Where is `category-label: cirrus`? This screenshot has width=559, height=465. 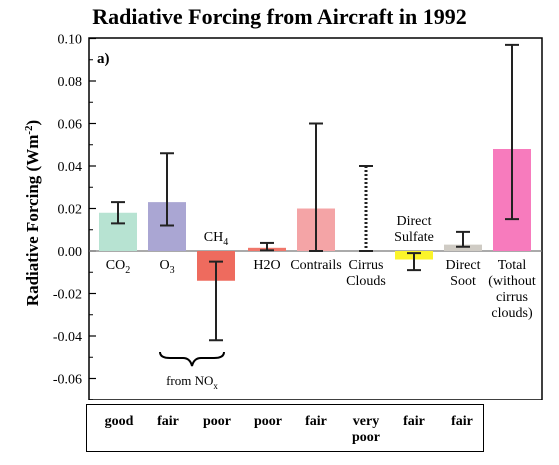
category-label: cirrus is located at coordinates (512, 297).